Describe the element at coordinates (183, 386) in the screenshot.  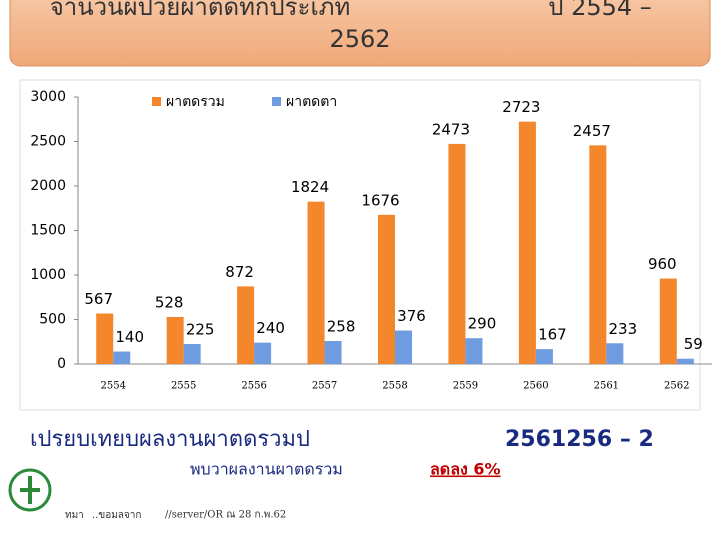
I see `x-tick-label: 2555` at that location.